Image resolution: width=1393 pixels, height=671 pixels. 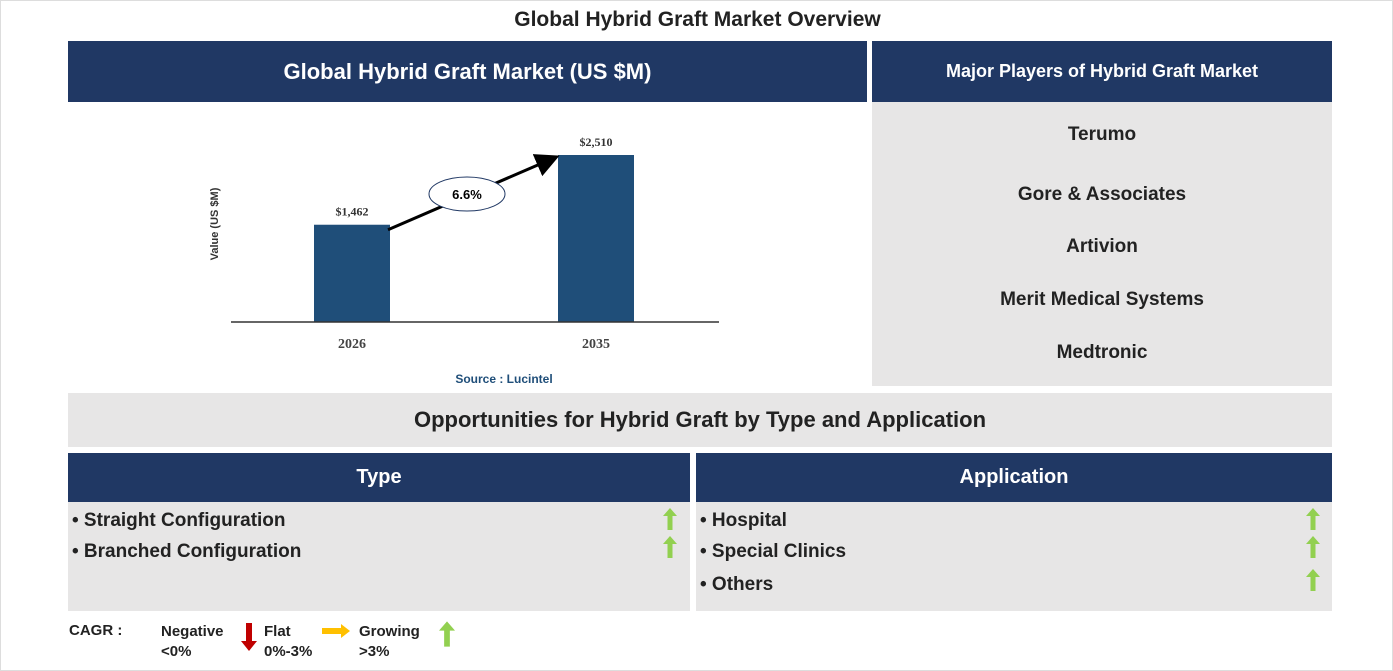 What do you see at coordinates (176, 651) in the screenshot?
I see `legend-negative-range: <0%` at bounding box center [176, 651].